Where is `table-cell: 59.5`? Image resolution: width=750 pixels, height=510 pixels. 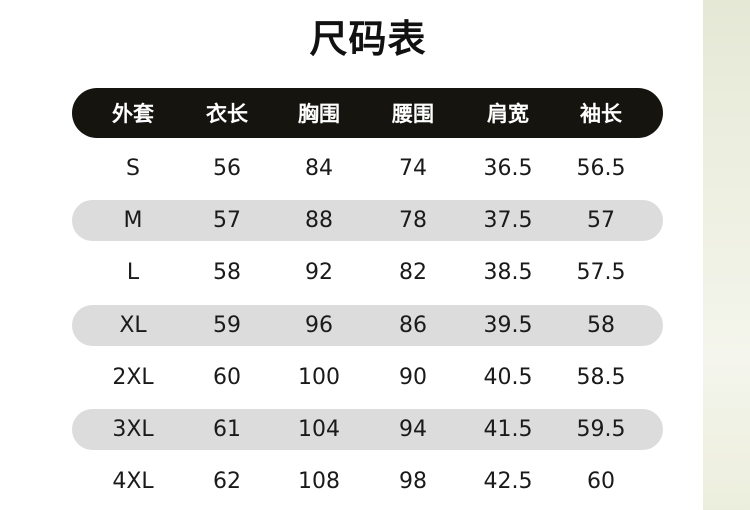 table-cell: 59.5 is located at coordinates (601, 429).